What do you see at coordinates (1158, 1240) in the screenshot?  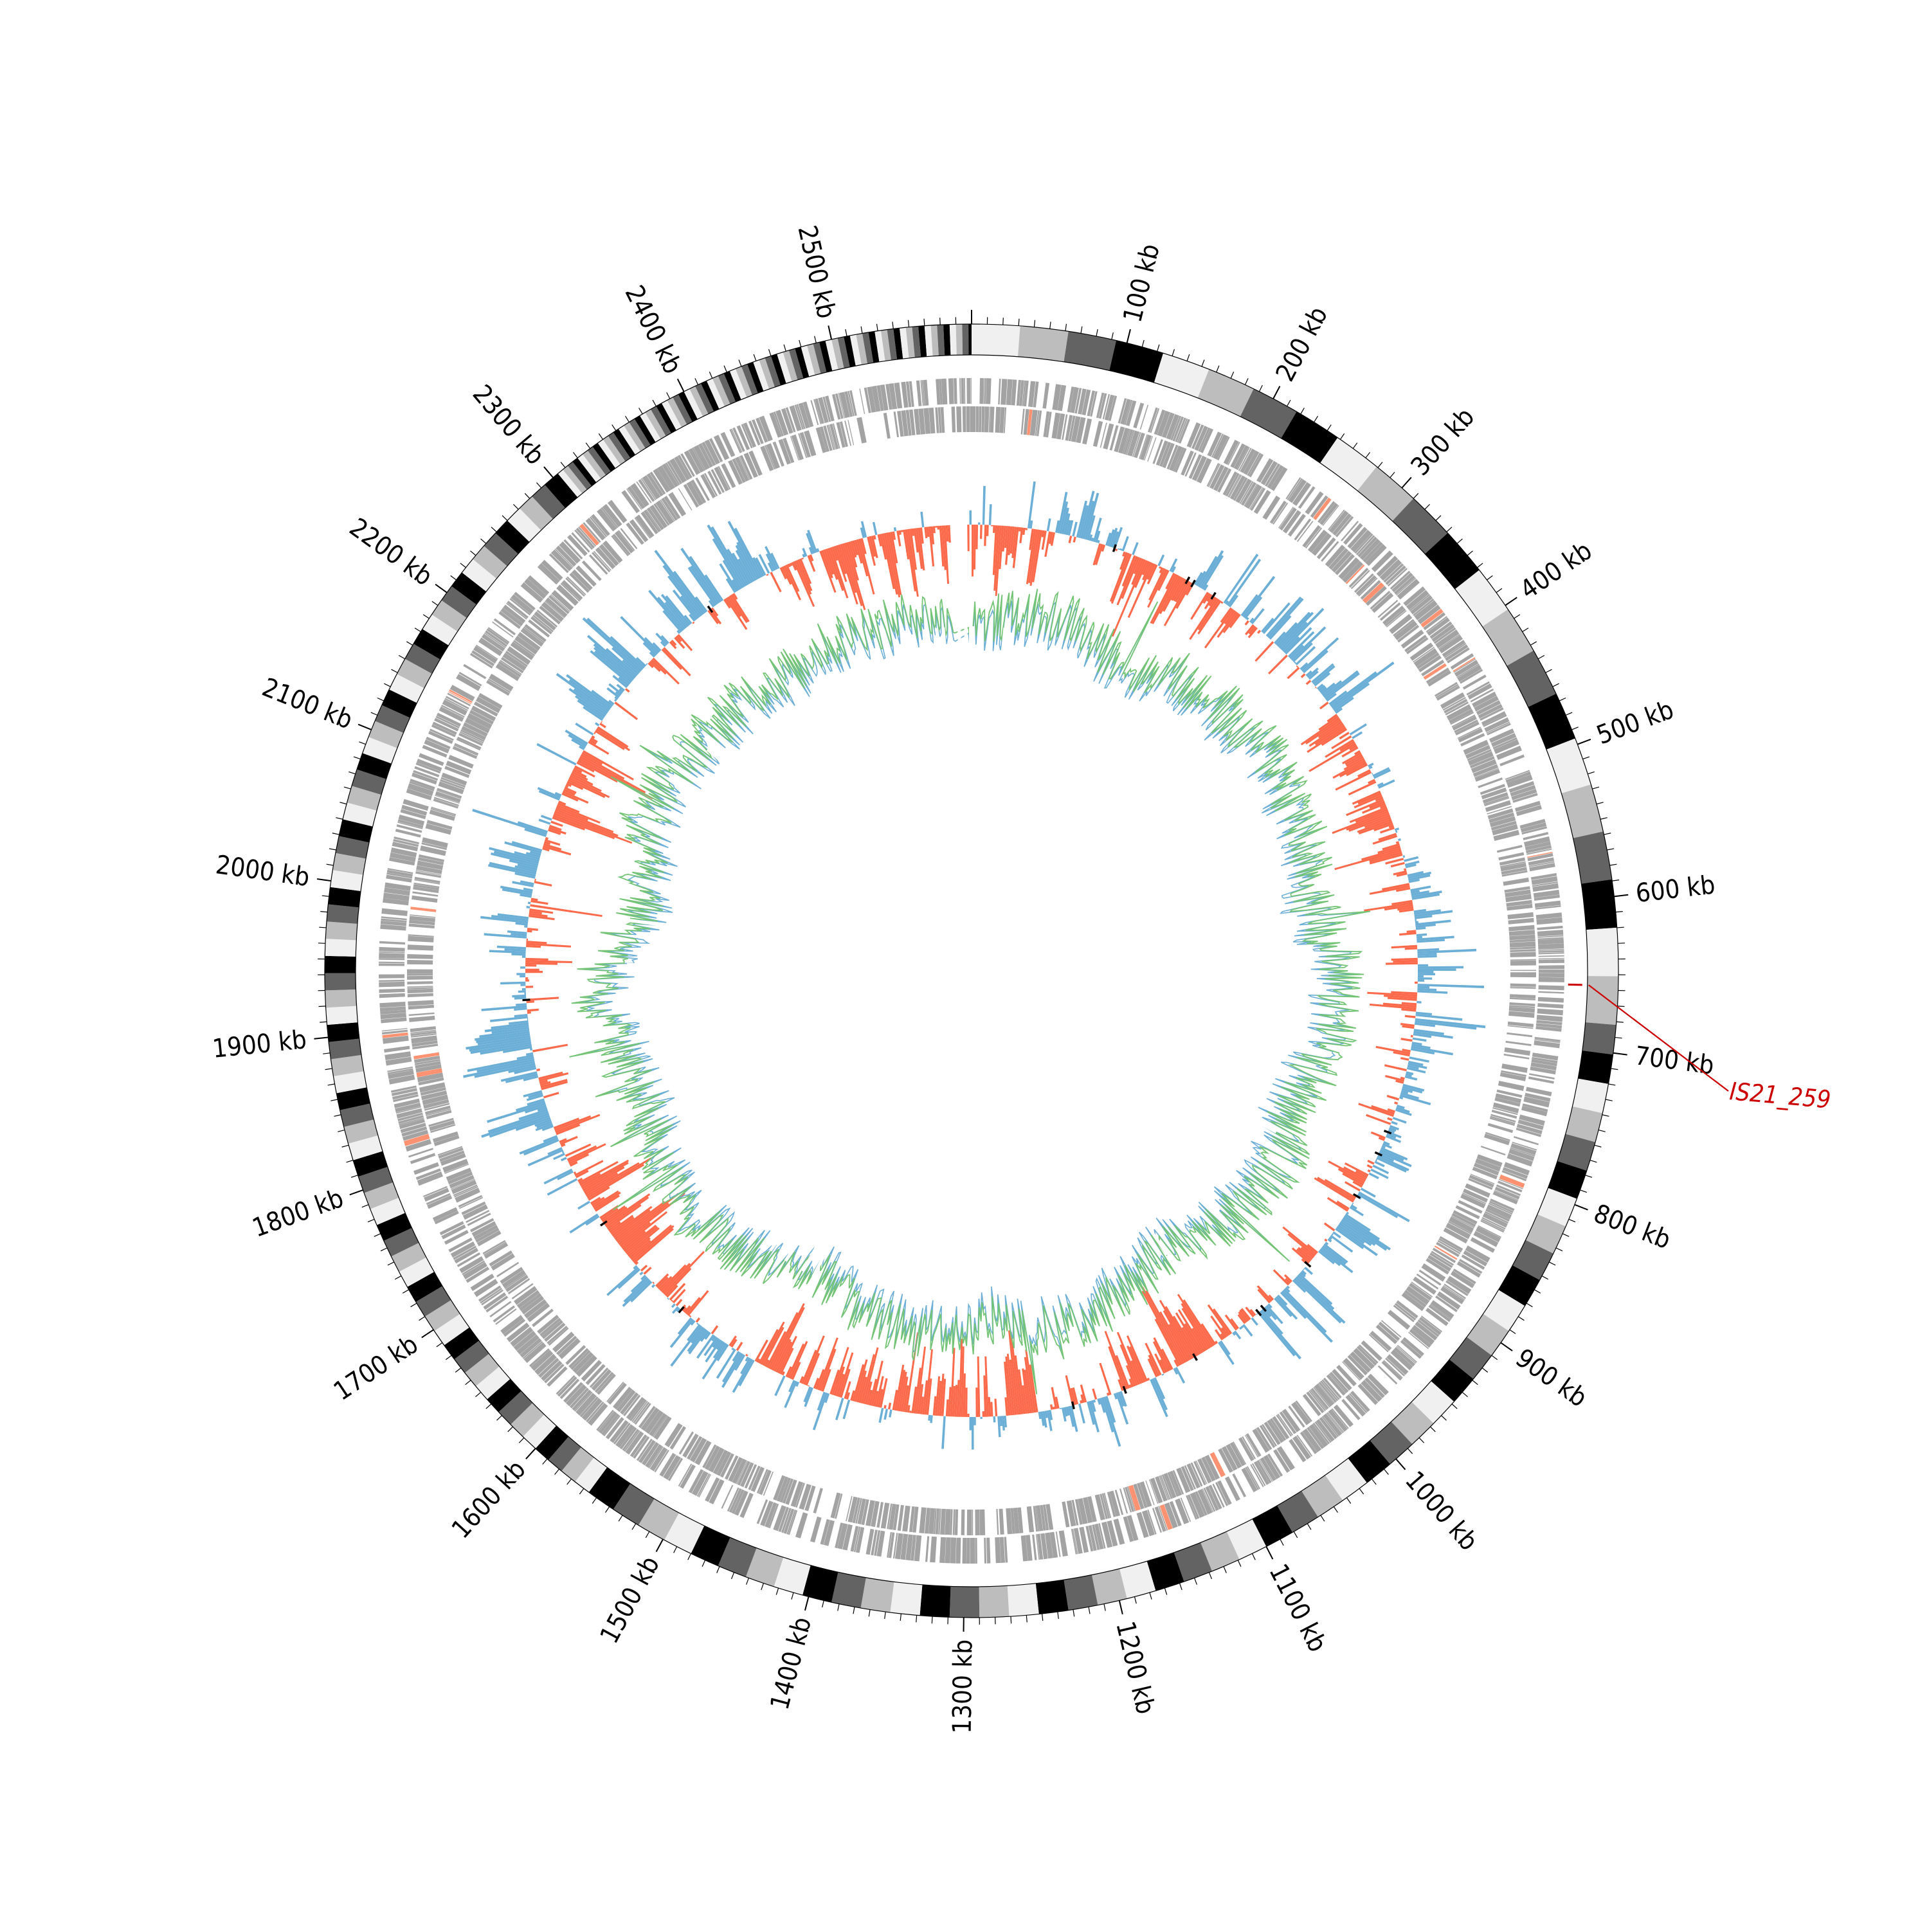 I see `contig-gap` at bounding box center [1158, 1240].